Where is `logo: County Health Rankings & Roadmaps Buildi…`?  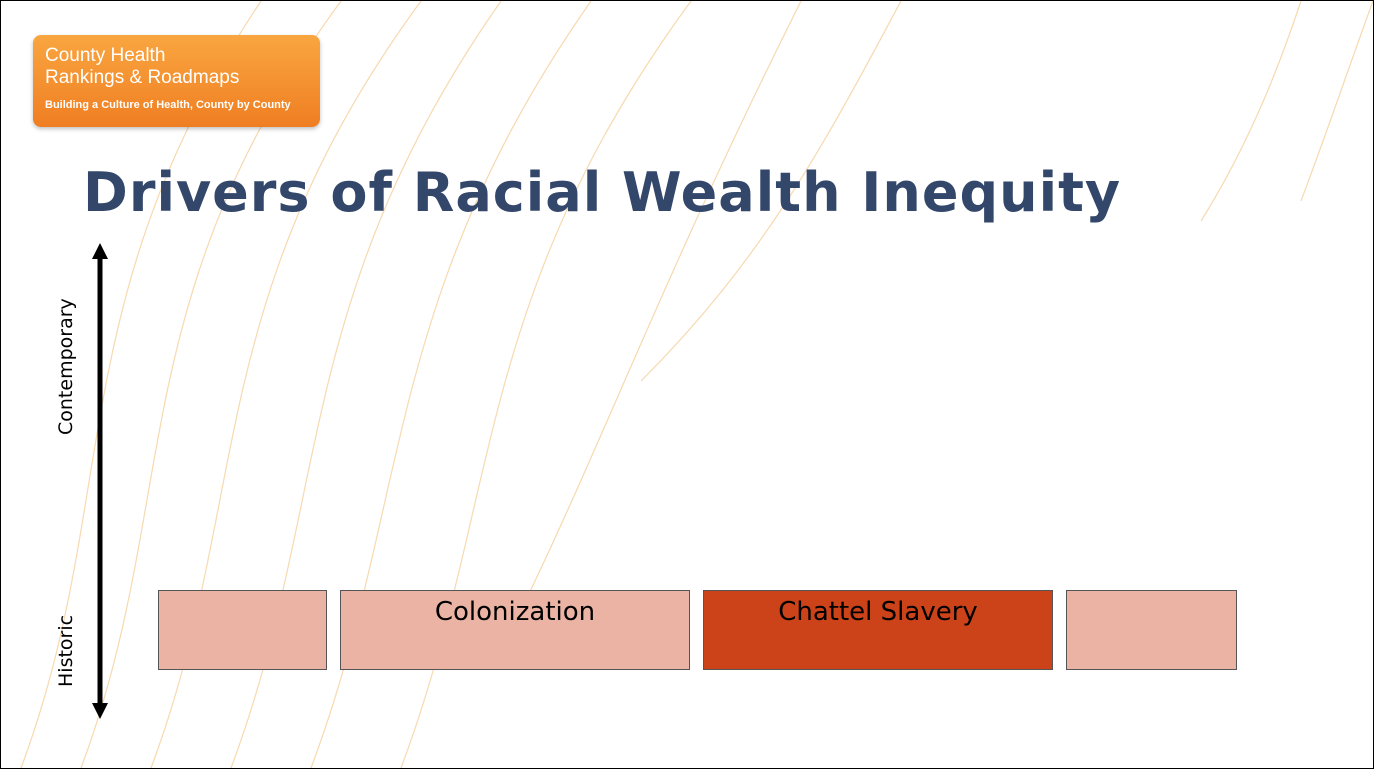 logo: County Health Rankings & Roadmaps Buildi… is located at coordinates (176, 81).